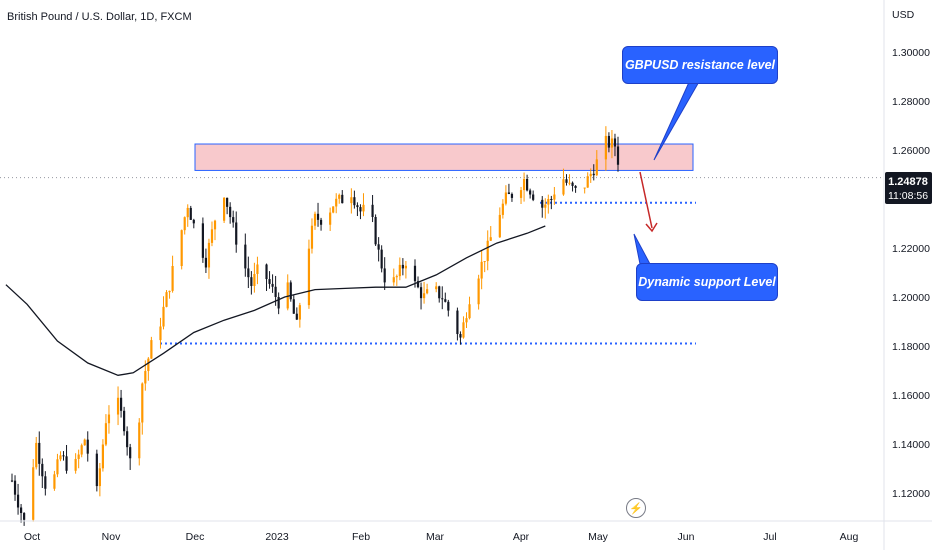 The height and width of the screenshot is (550, 932). Describe the element at coordinates (99, 17) in the screenshot. I see `chart-title: British Pound / U.S. Dollar, 1D, FXCM` at that location.